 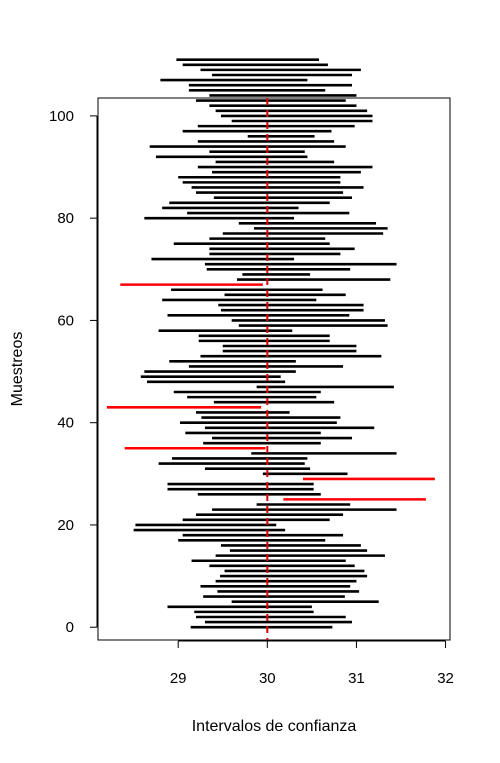 What do you see at coordinates (356, 678) in the screenshot?
I see `x-tick-label: 31` at bounding box center [356, 678].